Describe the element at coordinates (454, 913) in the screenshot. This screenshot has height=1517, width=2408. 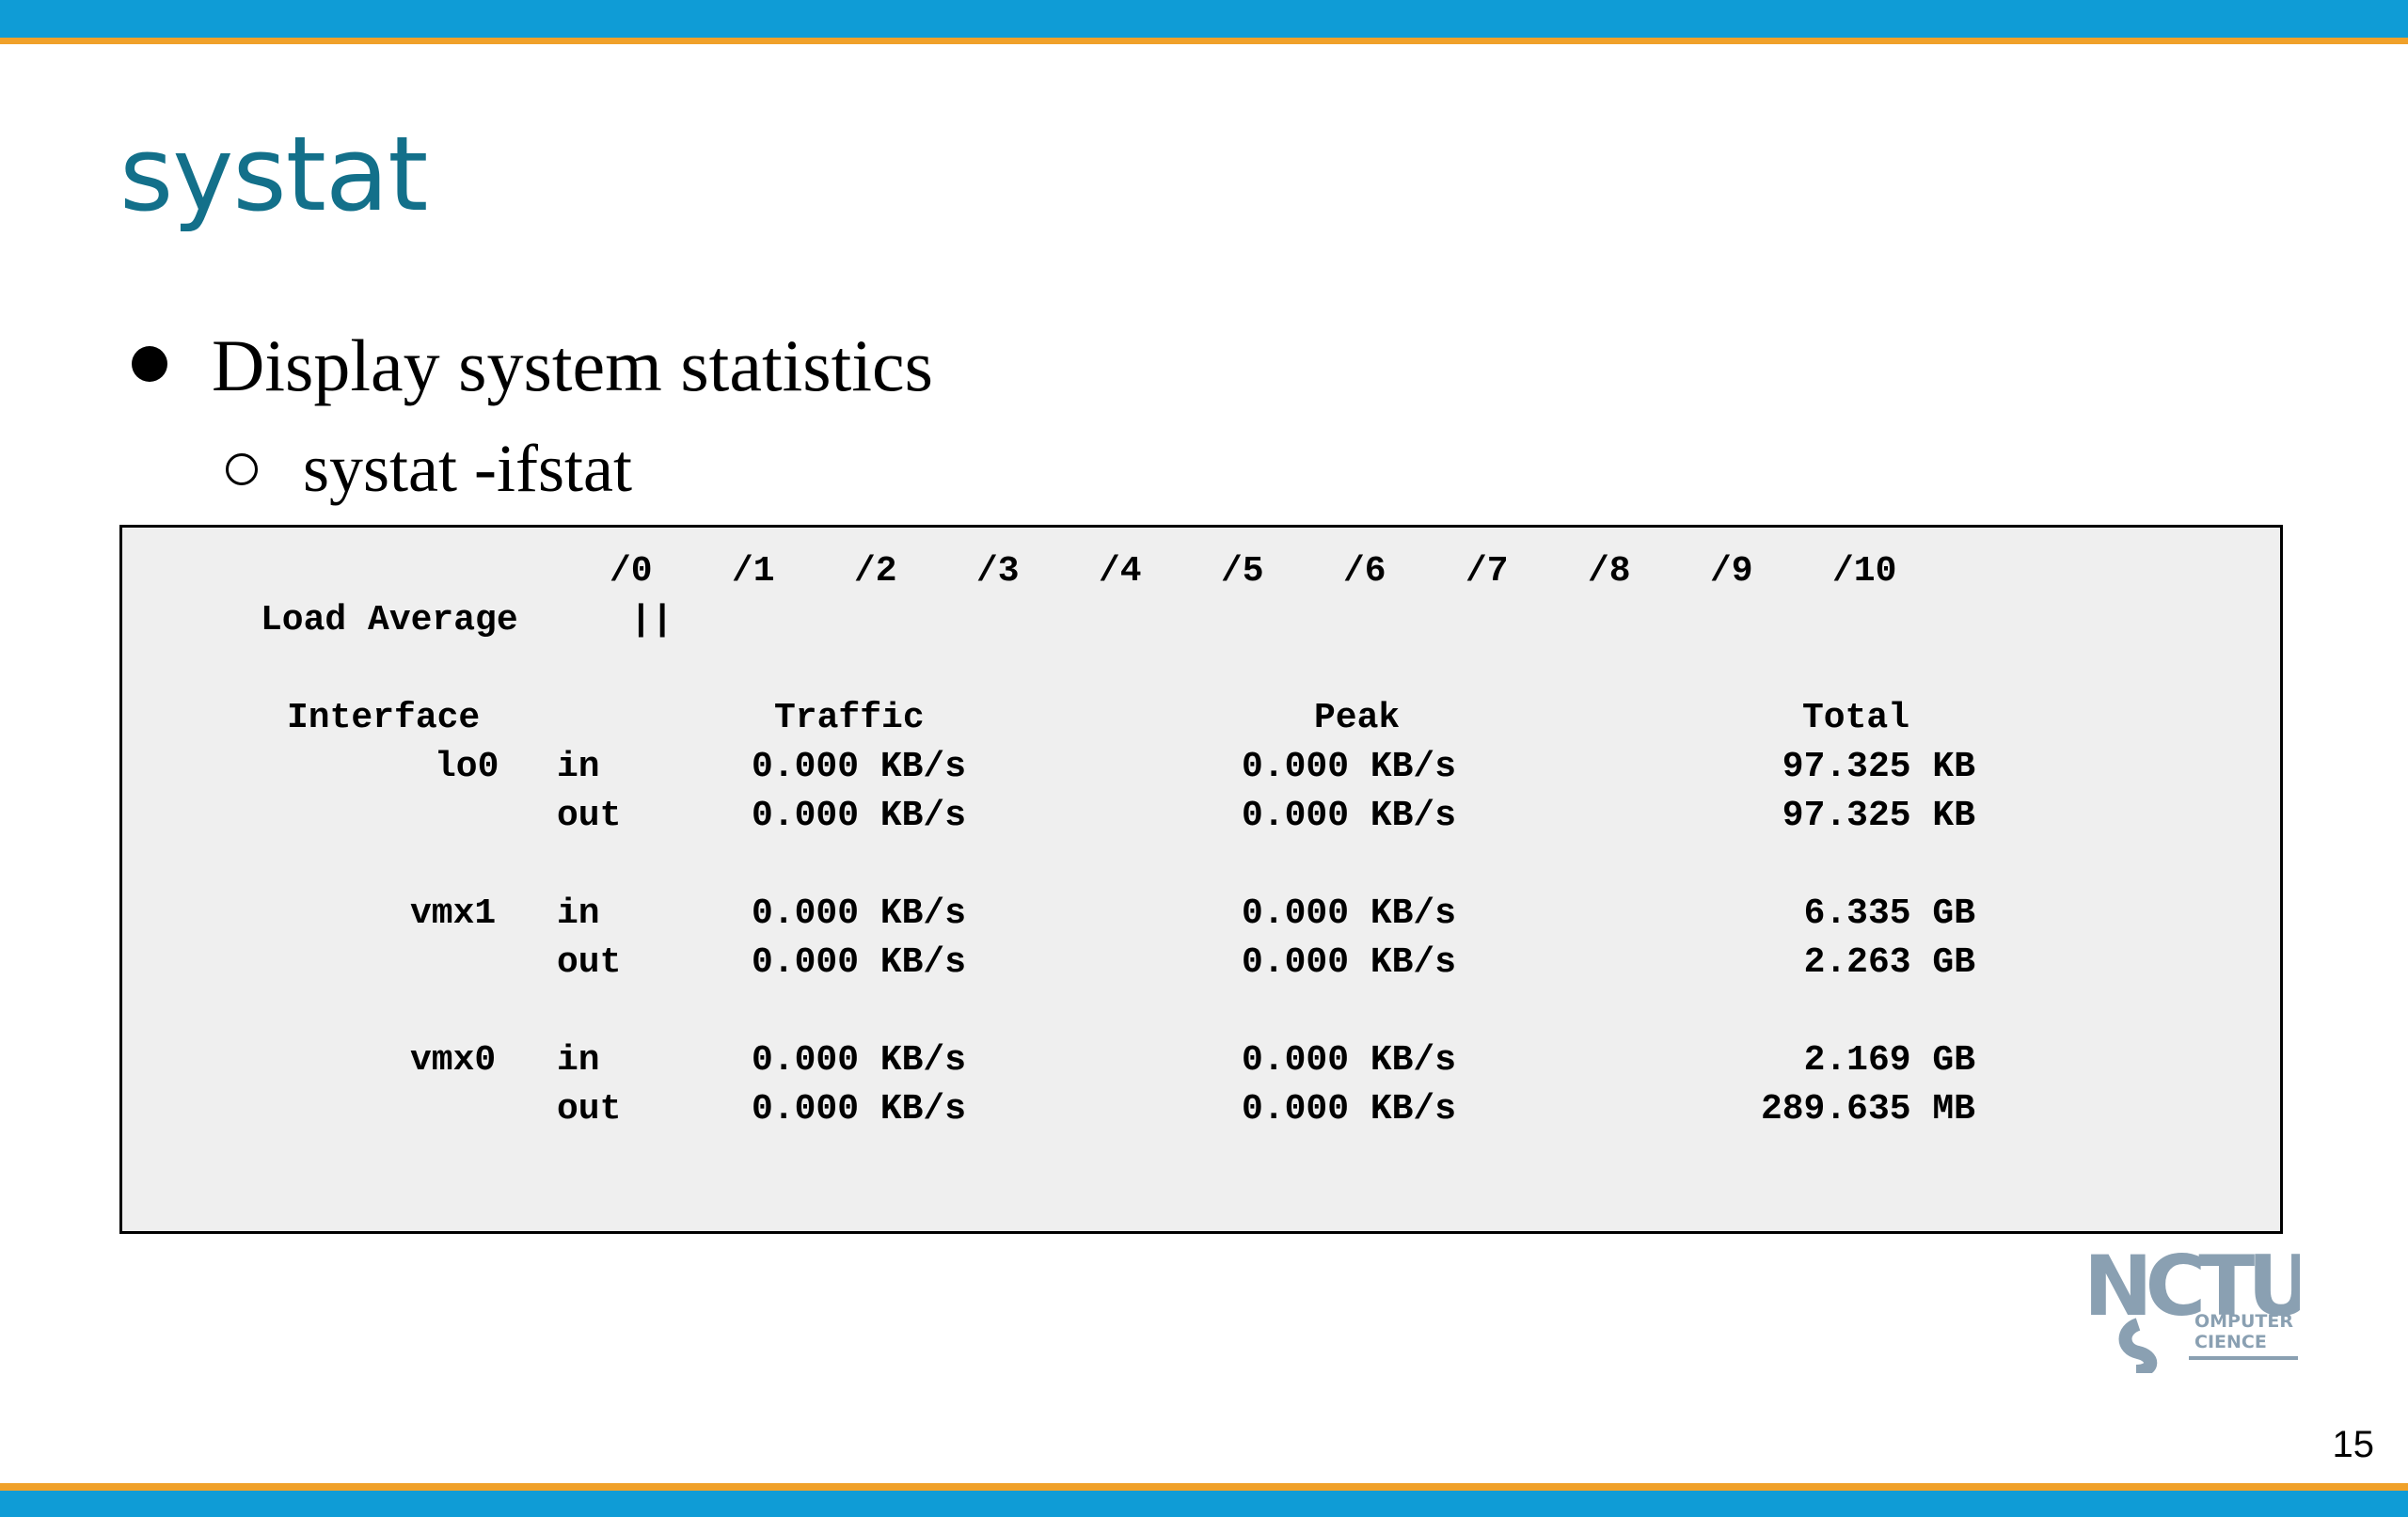
I see `interface-name: vmx1` at that location.